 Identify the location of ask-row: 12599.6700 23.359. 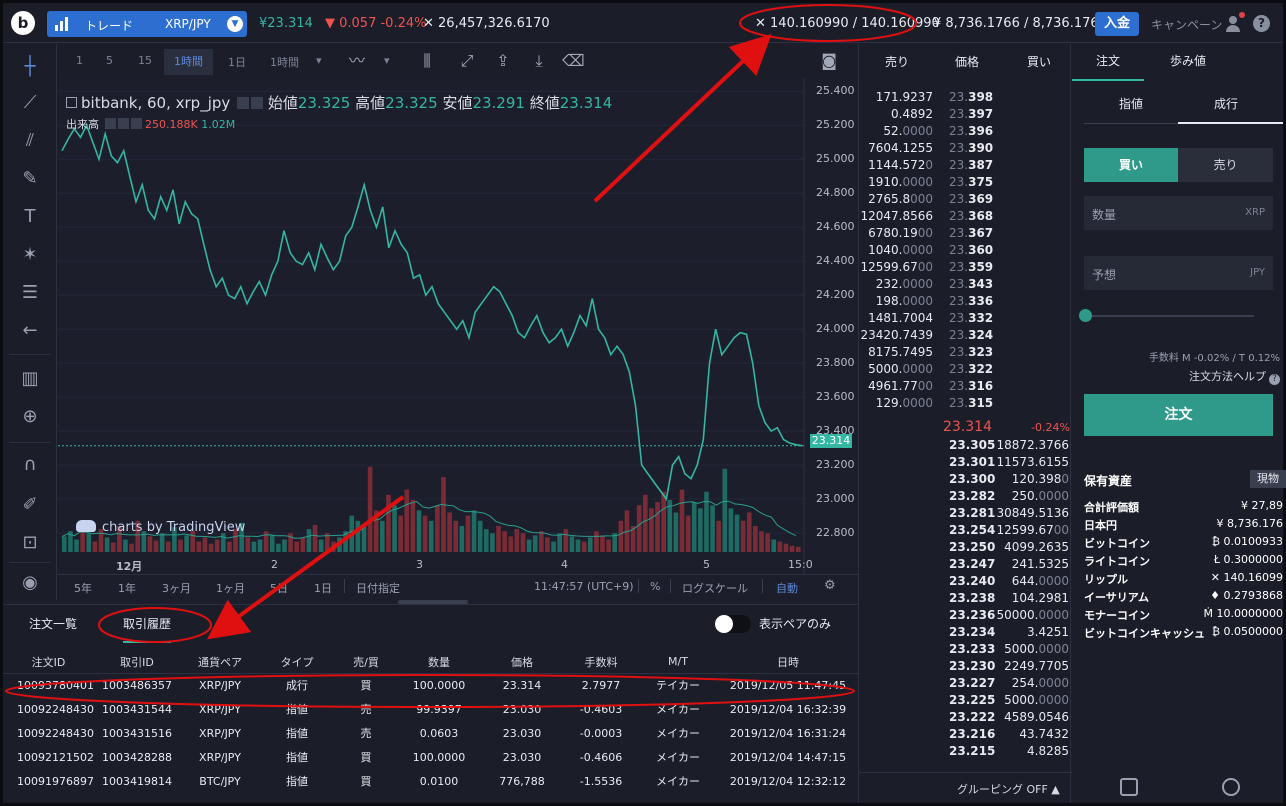
(927, 267).